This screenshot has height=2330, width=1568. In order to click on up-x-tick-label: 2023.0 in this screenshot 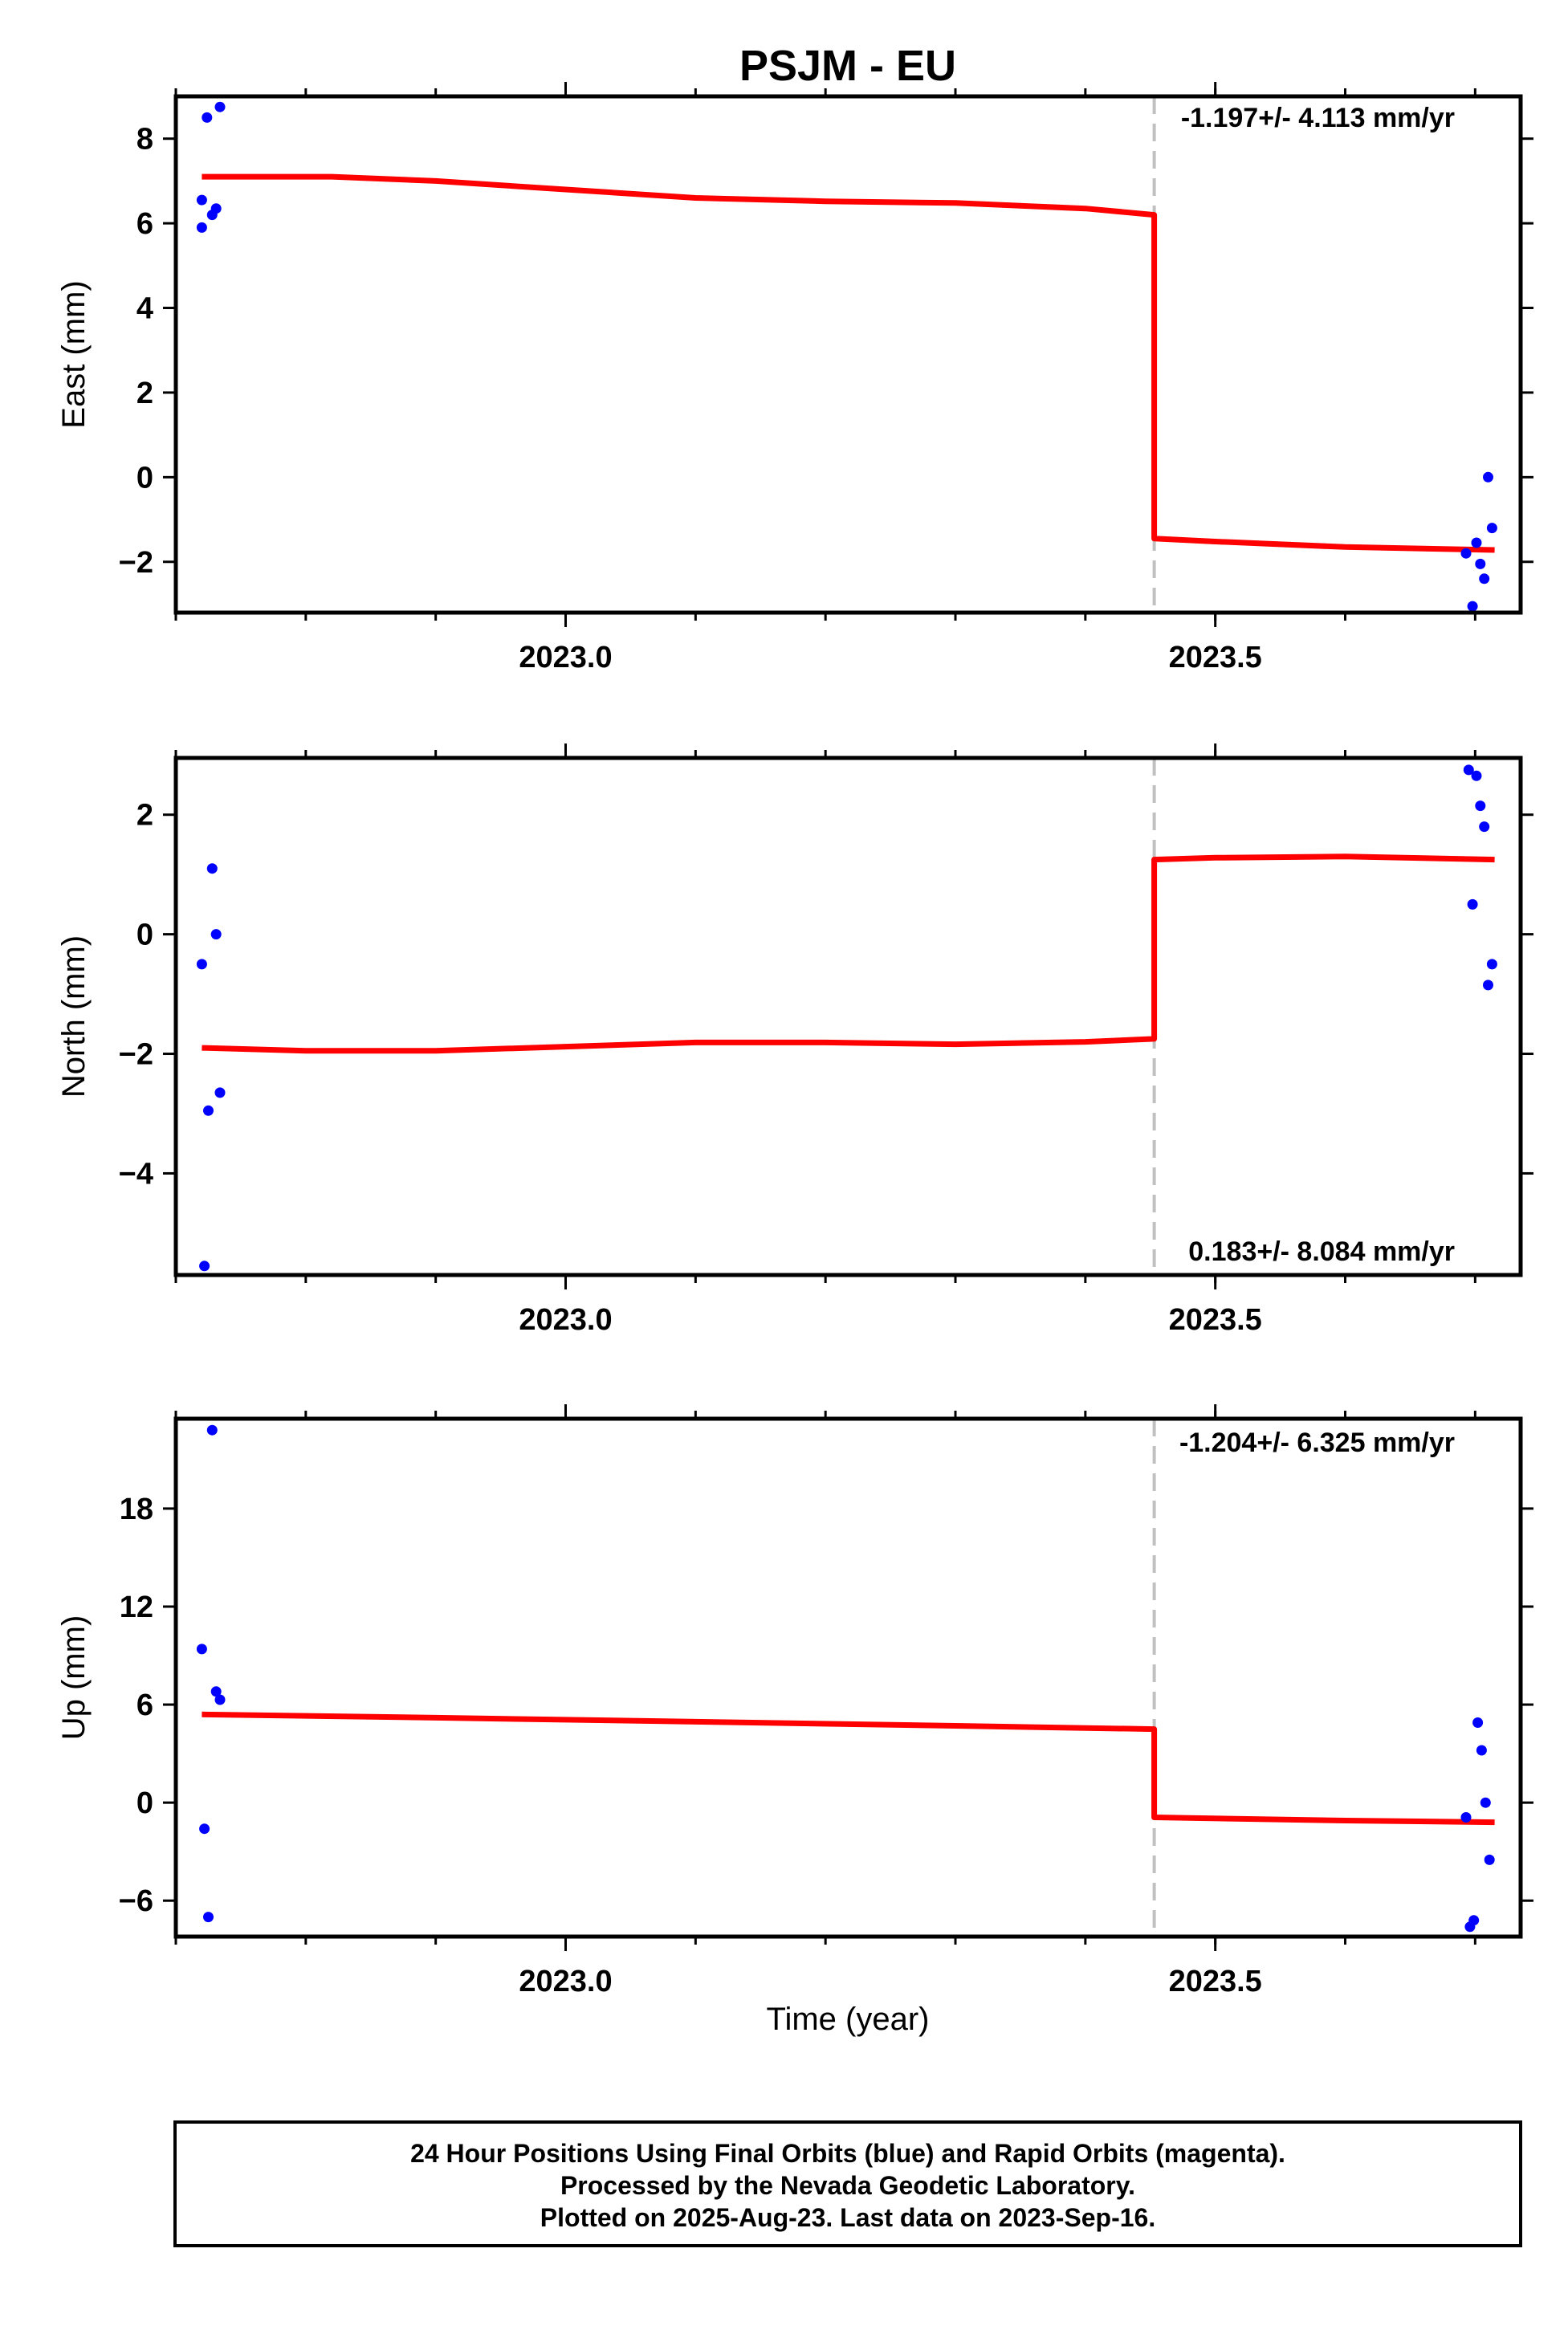, I will do `click(565, 1981)`.